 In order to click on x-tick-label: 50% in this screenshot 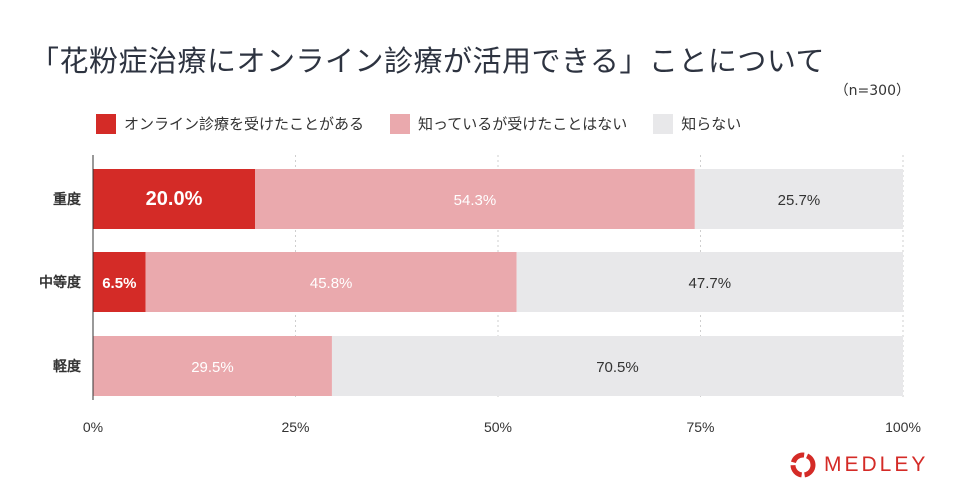, I will do `click(498, 427)`.